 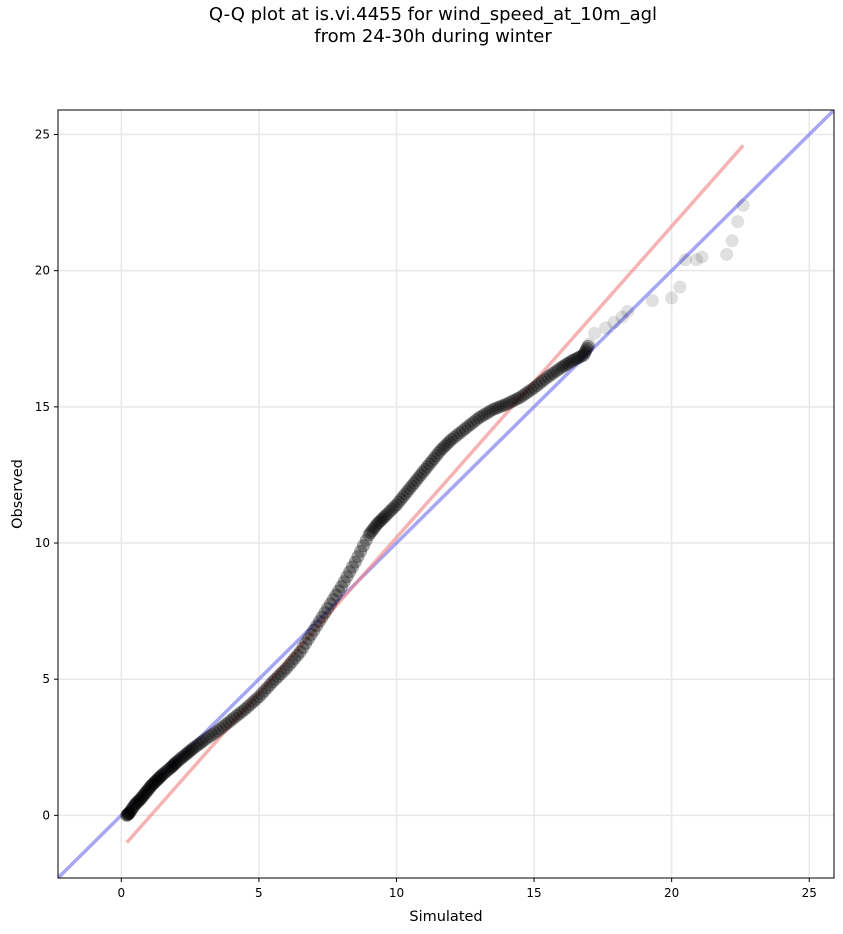 I want to click on y-axis-ticks: 0 5 10 15 20 25, so click(x=46, y=475).